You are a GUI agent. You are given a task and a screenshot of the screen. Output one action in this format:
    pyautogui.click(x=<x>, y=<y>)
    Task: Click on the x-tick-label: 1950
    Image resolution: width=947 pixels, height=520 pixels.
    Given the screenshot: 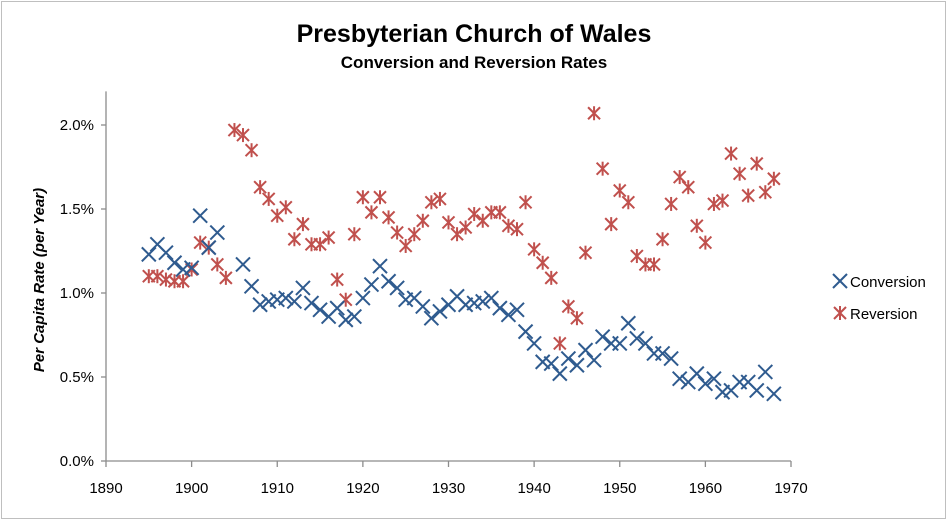 What is the action you would take?
    pyautogui.click(x=619, y=488)
    